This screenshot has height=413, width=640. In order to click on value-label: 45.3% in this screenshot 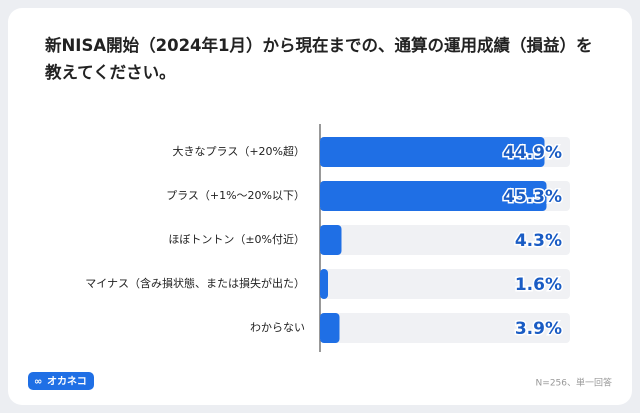, I will do `click(532, 197)`.